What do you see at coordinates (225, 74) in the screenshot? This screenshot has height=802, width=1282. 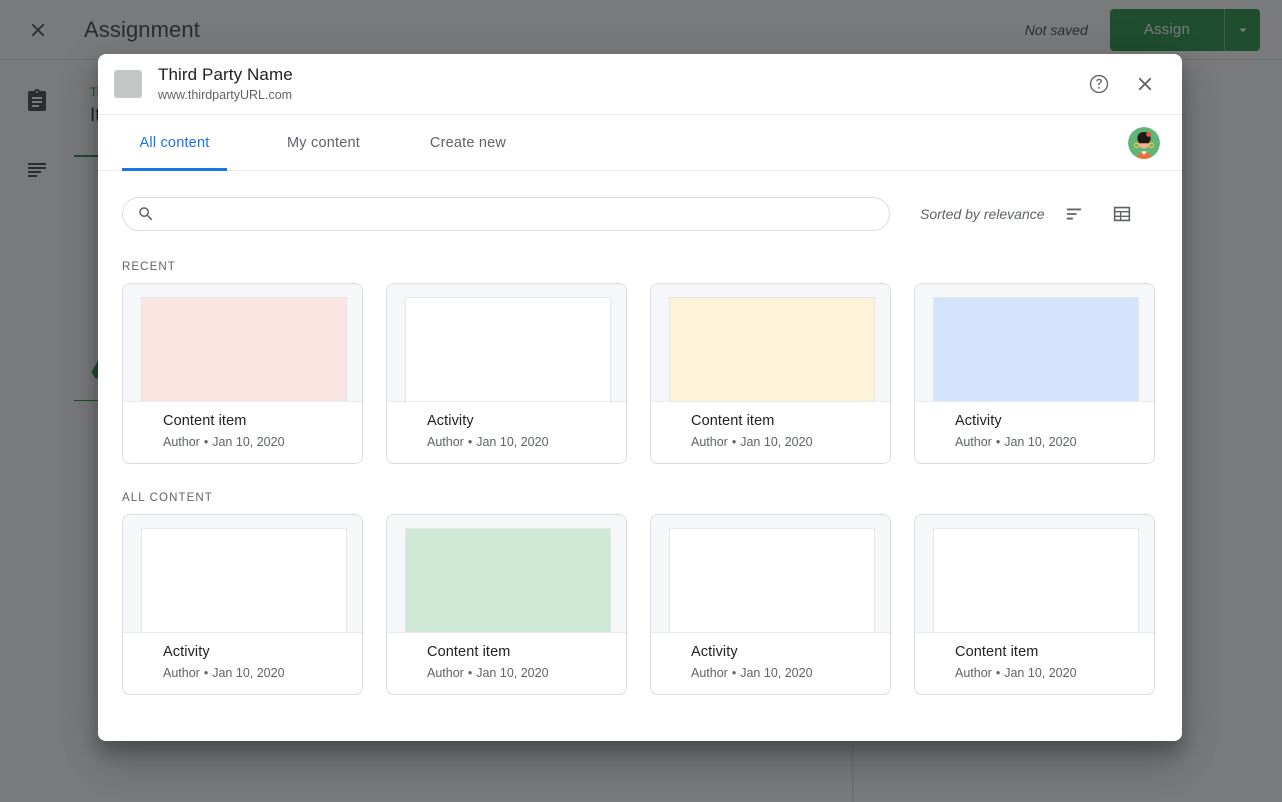 I see `provider-name: Third Party Name` at bounding box center [225, 74].